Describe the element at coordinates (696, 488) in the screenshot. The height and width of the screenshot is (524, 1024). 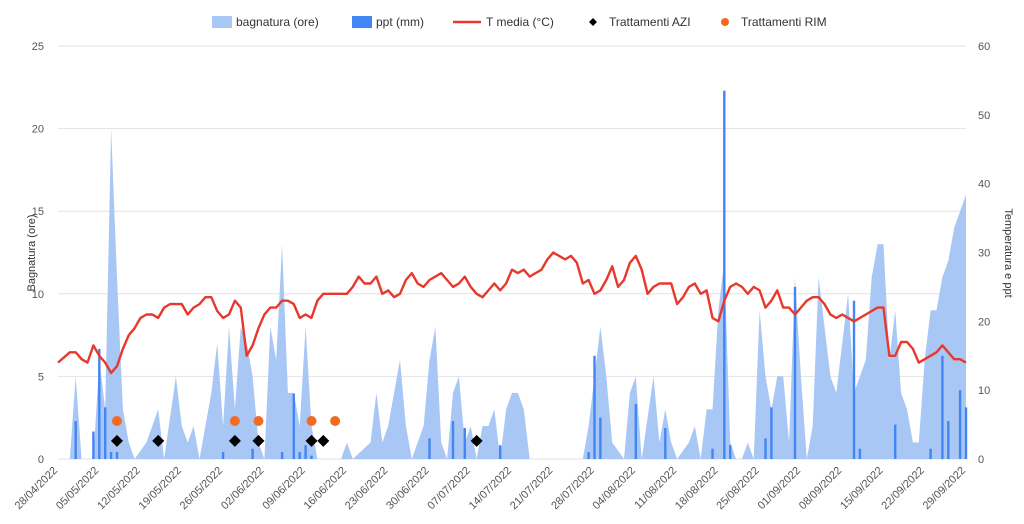
I see `x-tick-label: 18/08/2022` at that location.